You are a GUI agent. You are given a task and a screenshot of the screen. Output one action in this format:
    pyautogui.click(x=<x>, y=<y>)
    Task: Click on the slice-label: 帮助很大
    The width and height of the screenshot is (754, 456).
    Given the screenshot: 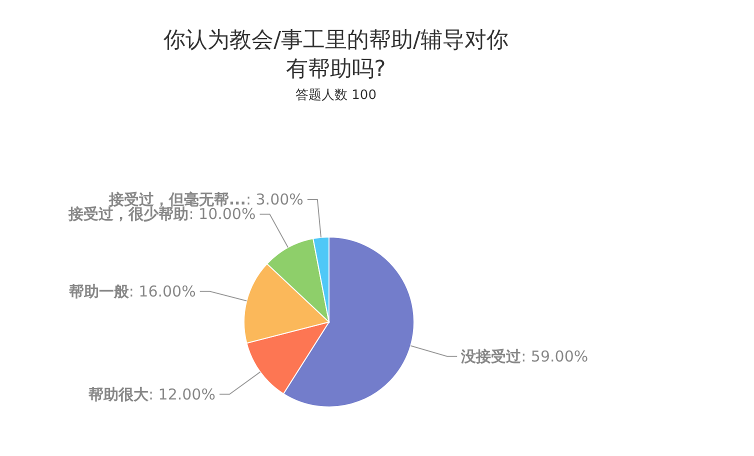 What is the action you would take?
    pyautogui.click(x=118, y=394)
    